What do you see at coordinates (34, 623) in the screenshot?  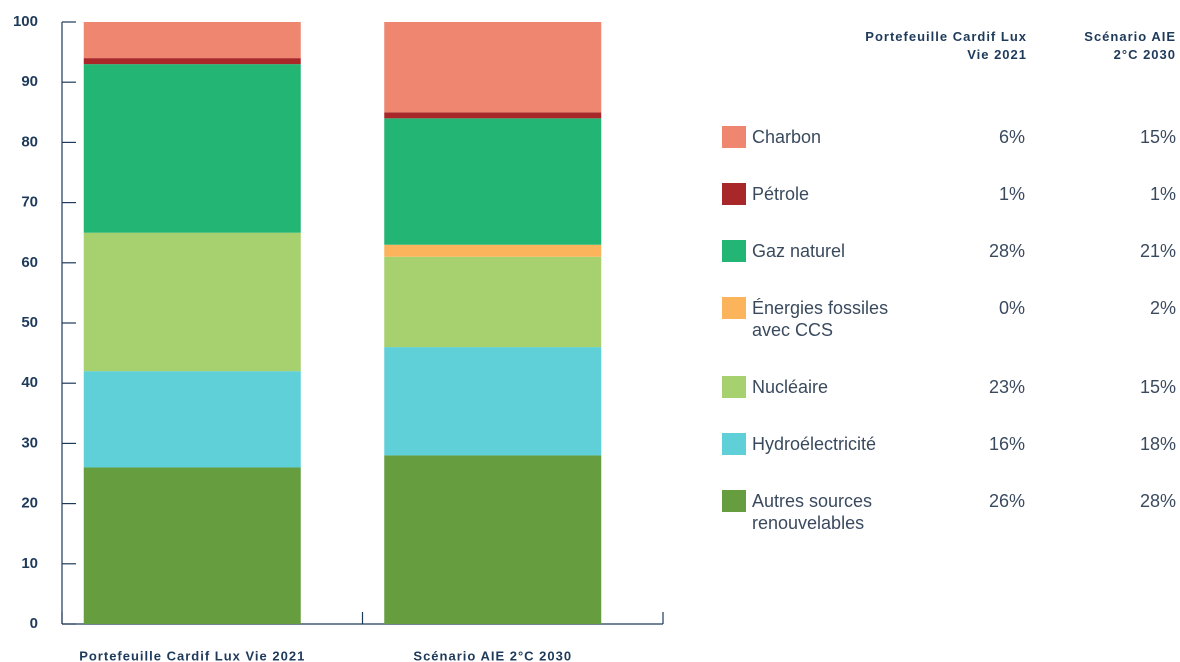 I see `y-tick-label: 0` at bounding box center [34, 623].